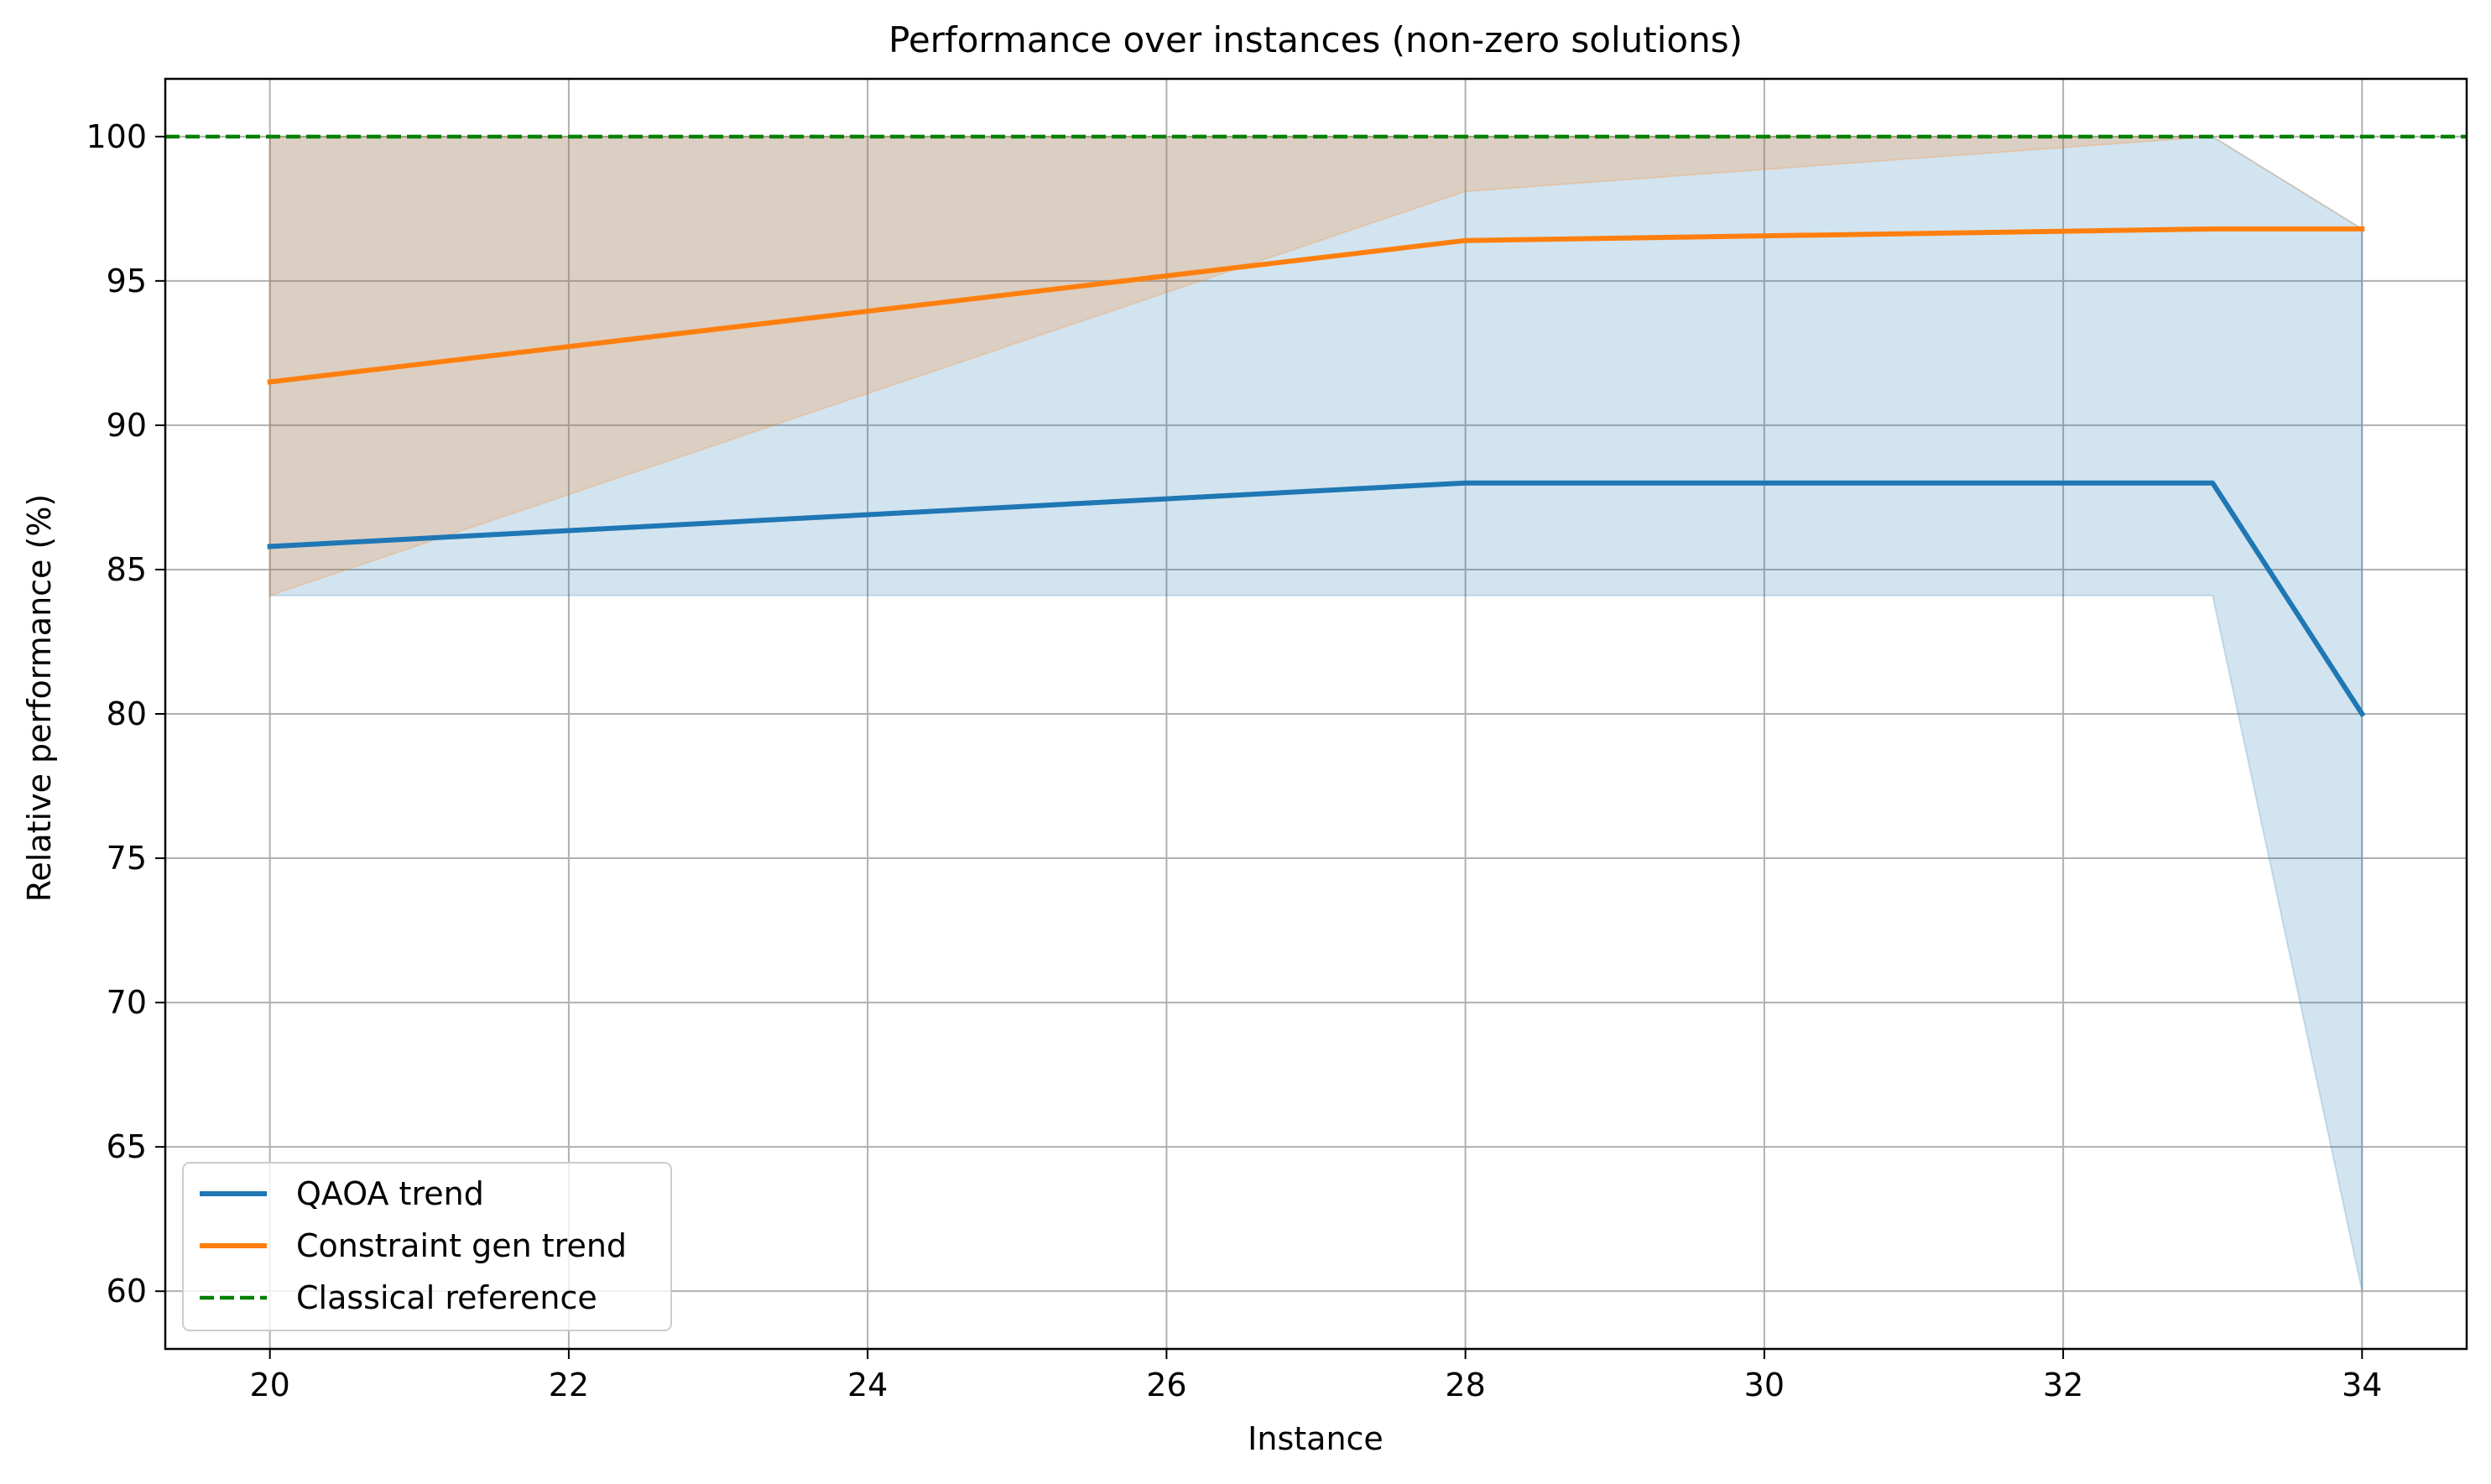  Describe the element at coordinates (461, 1245) in the screenshot. I see `legend-constraint-gen-label: Constraint gen trend` at that location.